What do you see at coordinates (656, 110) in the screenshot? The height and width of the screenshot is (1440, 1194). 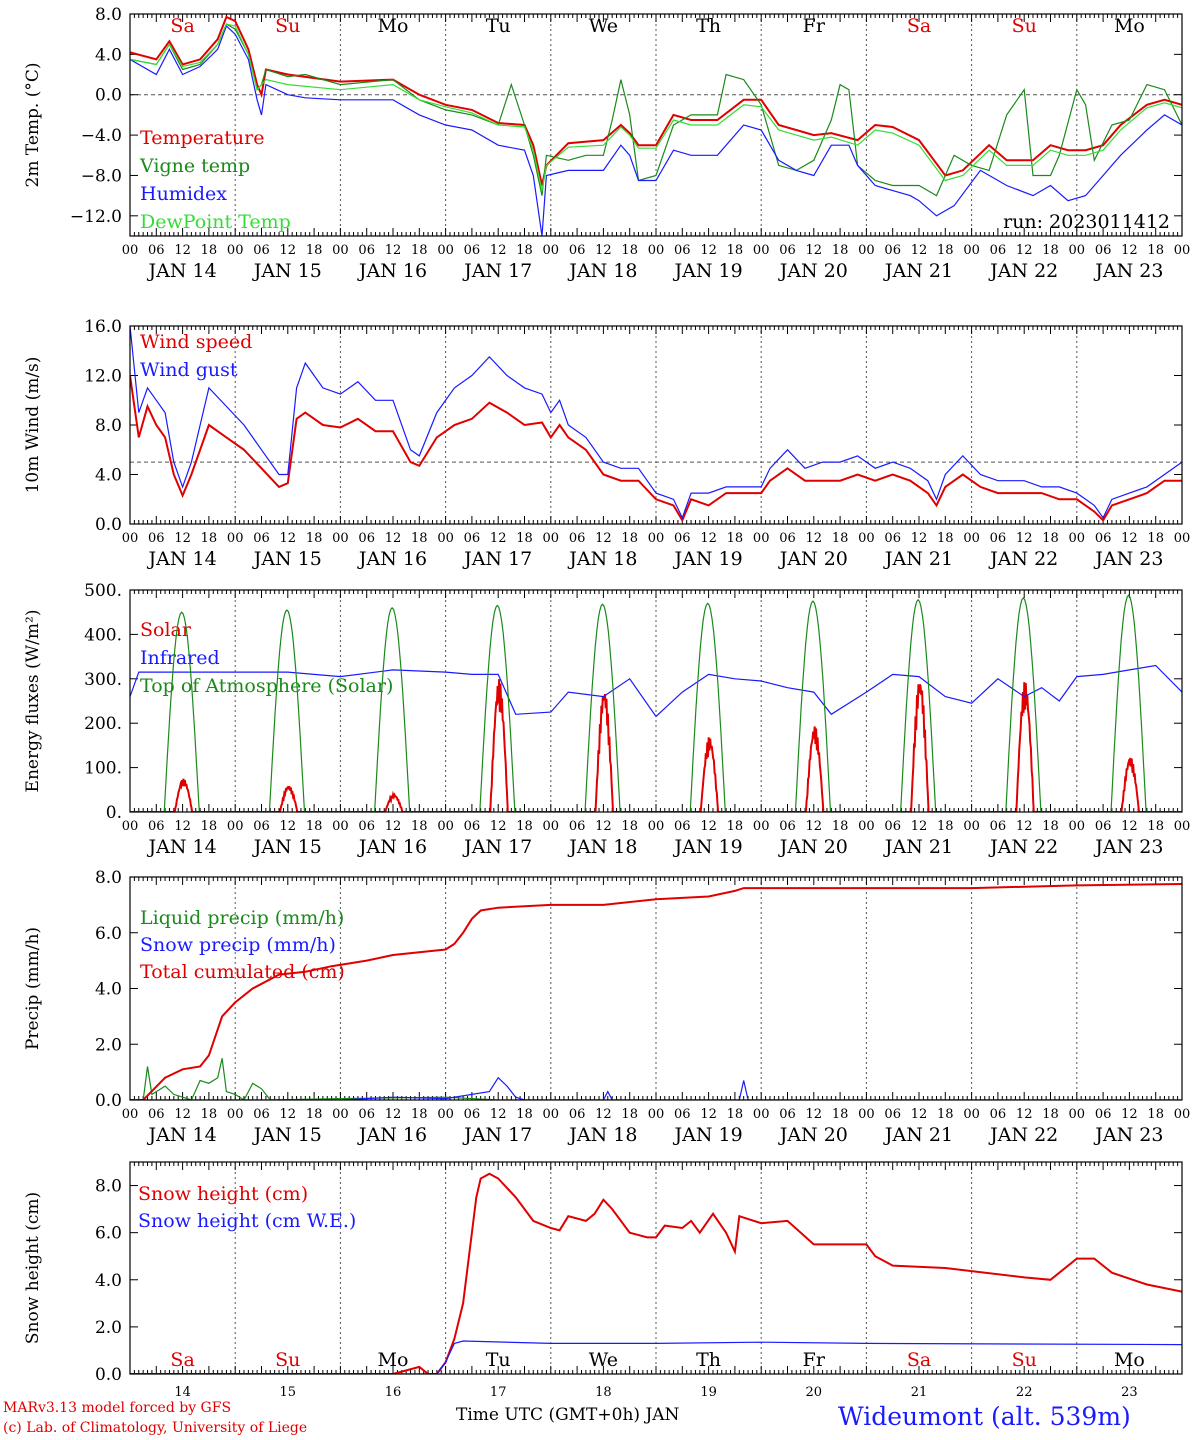 I see `series-line-vigne-temp` at bounding box center [656, 110].